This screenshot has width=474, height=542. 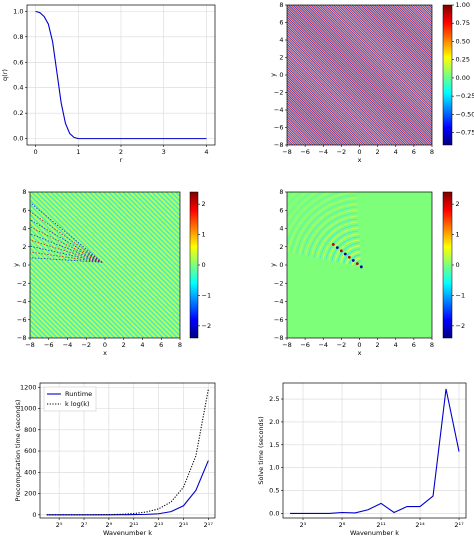 I want to click on x-tick-label: 2, so click(x=378, y=345).